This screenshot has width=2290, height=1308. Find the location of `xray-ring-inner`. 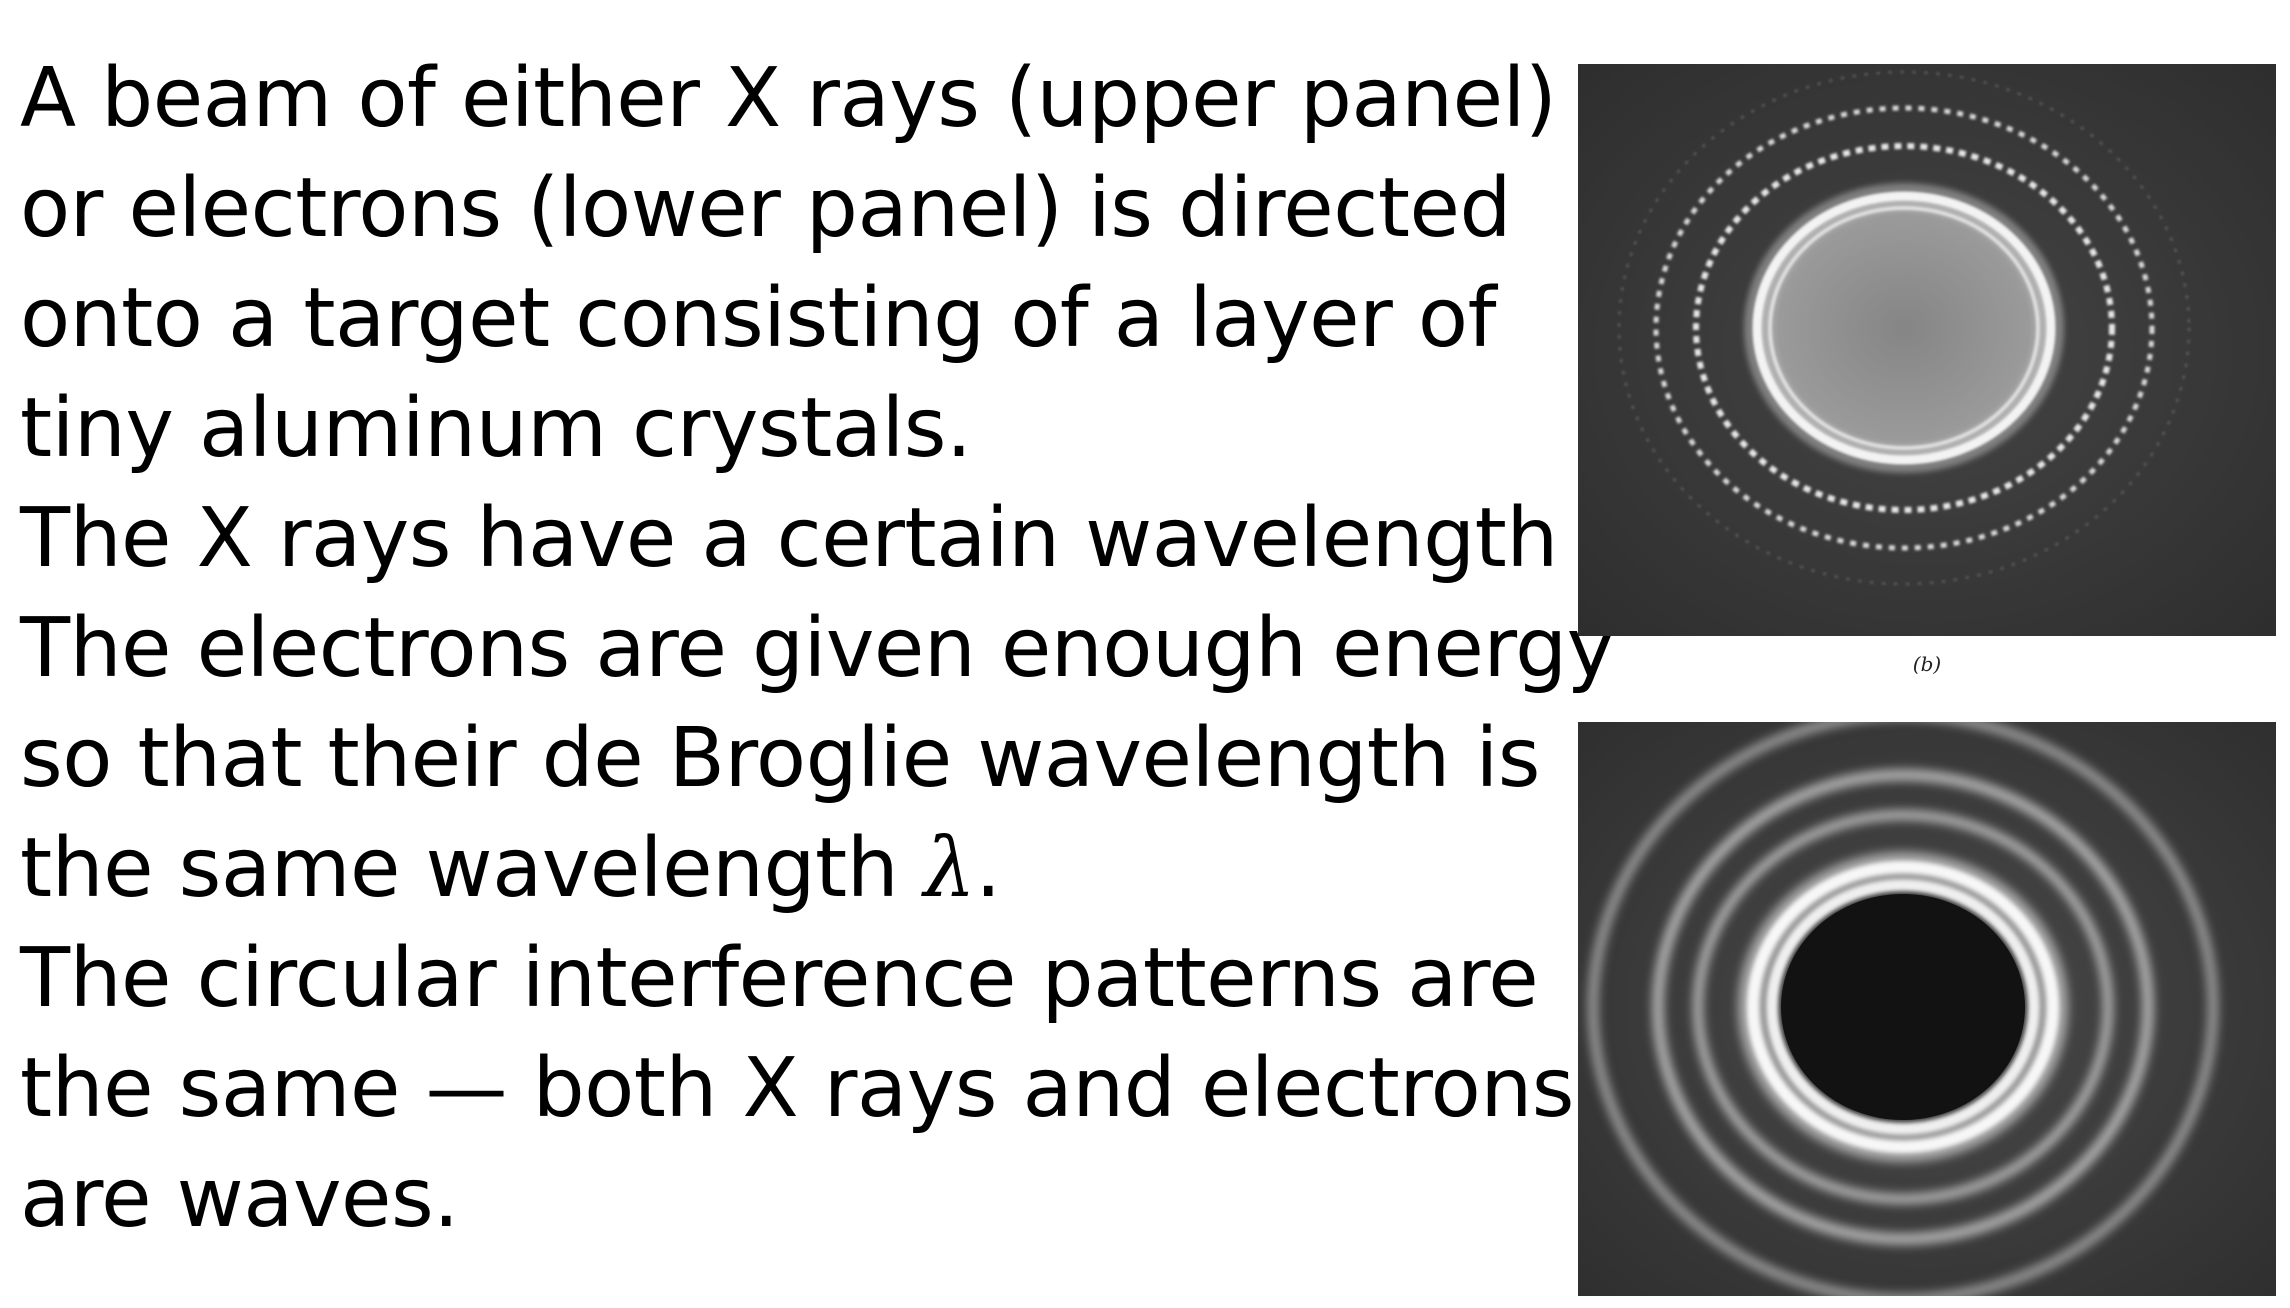

xray-ring-inner is located at coordinates (1904, 328).